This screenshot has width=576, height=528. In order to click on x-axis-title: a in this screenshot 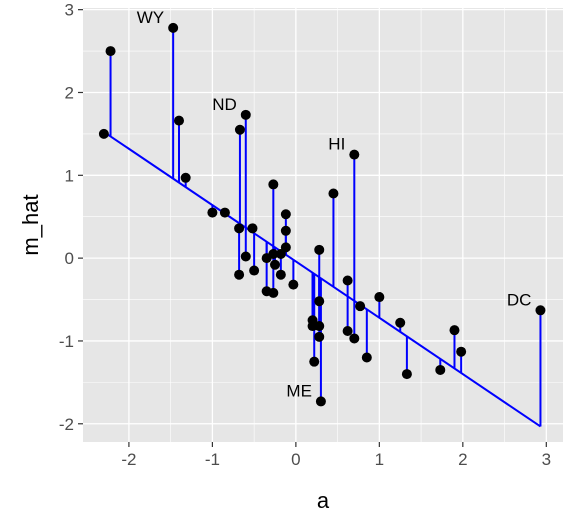, I will do `click(323, 500)`.